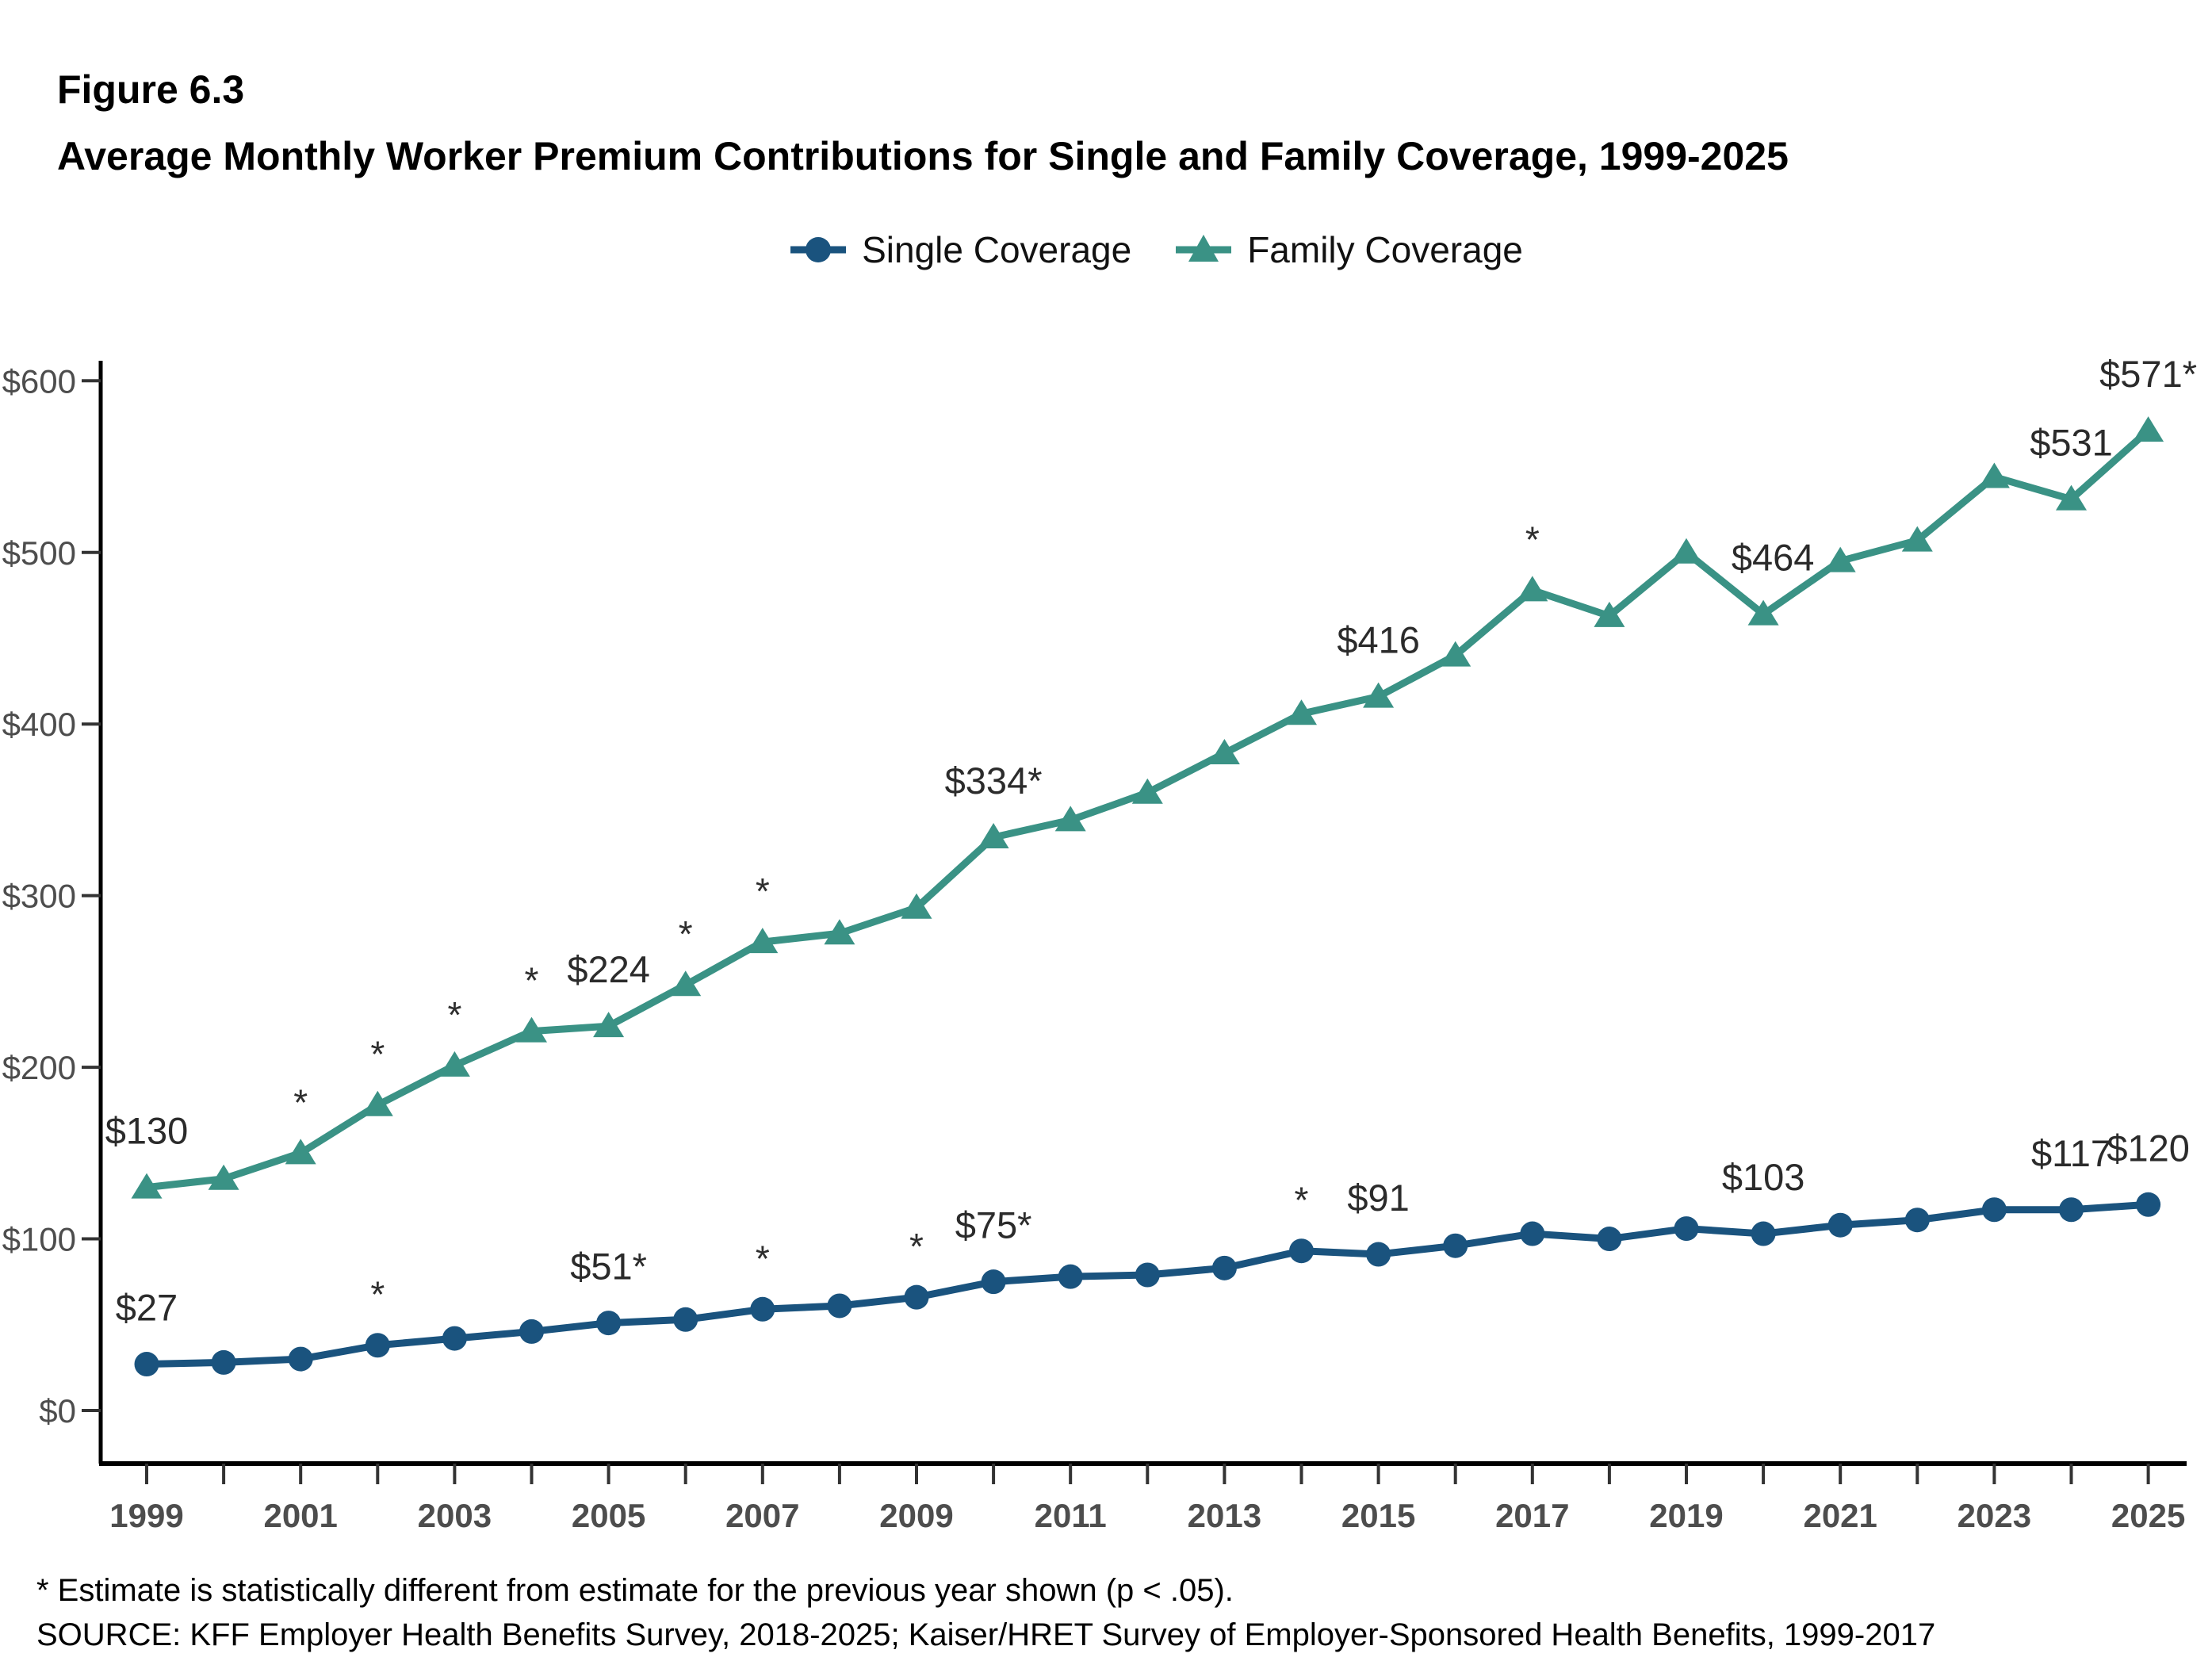 This screenshot has width=2212, height=1665. Describe the element at coordinates (300, 1515) in the screenshot. I see `x-axis-tick-label: 2001` at that location.